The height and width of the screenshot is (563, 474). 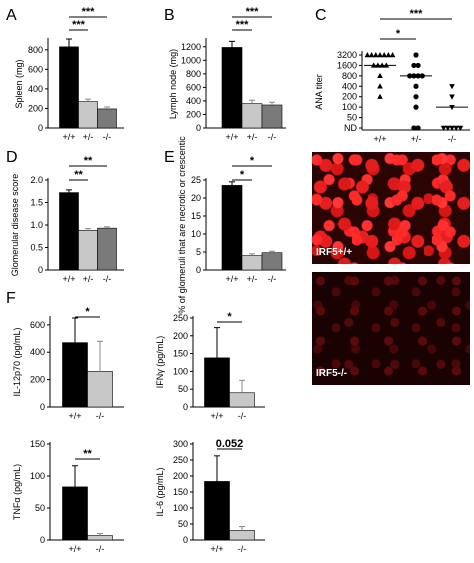 What do you see at coordinates (252, 279) in the screenshot?
I see `e-xtick-label: +/-` at bounding box center [252, 279].